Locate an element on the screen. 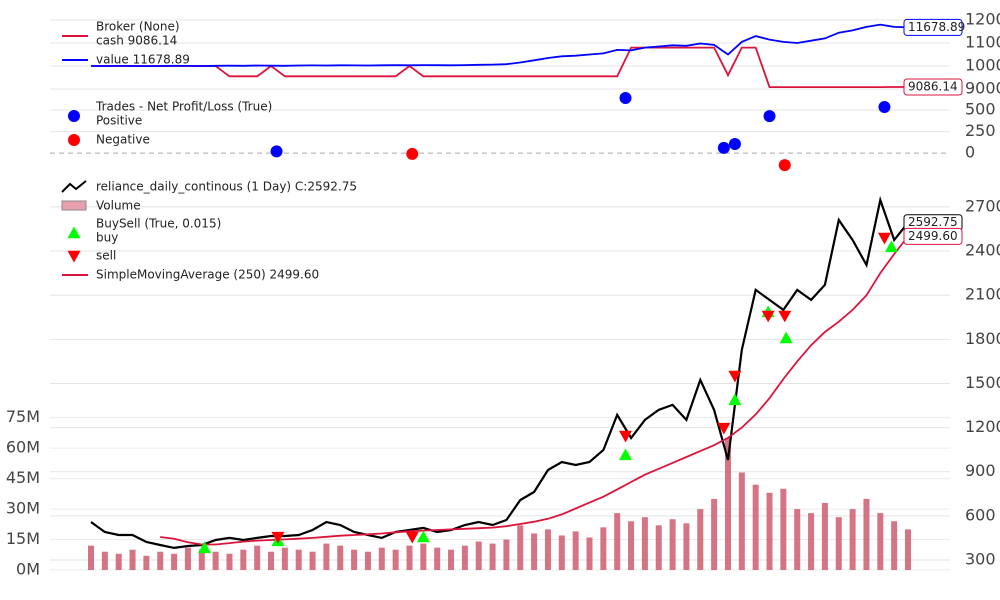 The image size is (1000, 600). y-tick-label: 12000 is located at coordinates (982, 19).